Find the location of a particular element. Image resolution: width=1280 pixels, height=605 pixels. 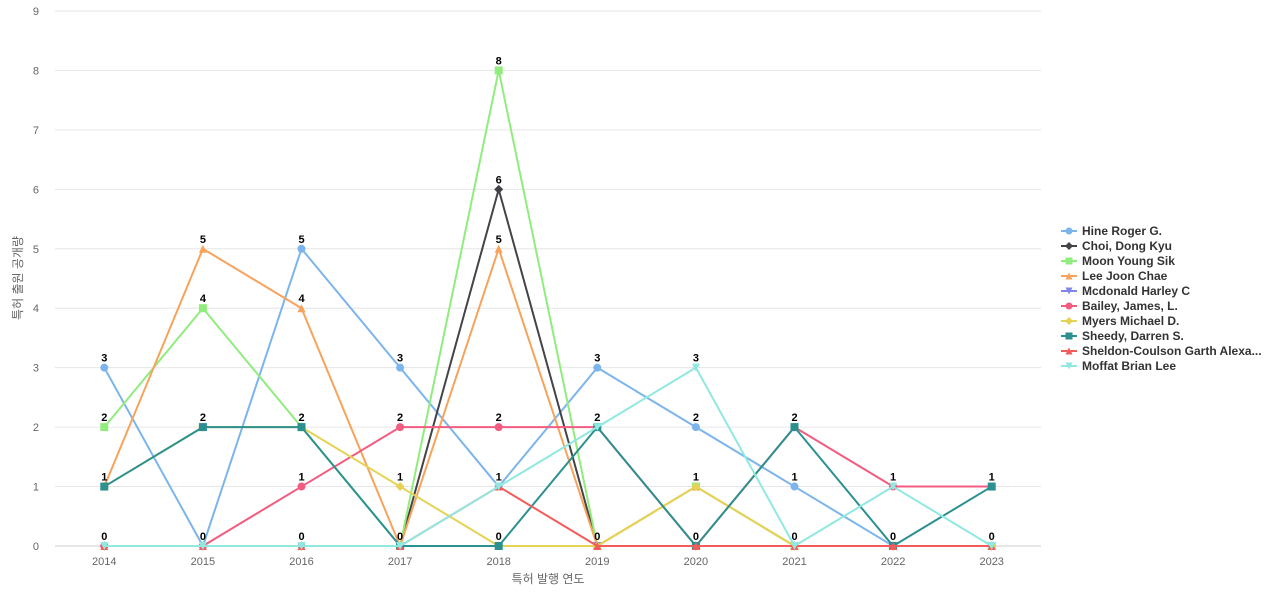

data-label: 4 is located at coordinates (203, 299).